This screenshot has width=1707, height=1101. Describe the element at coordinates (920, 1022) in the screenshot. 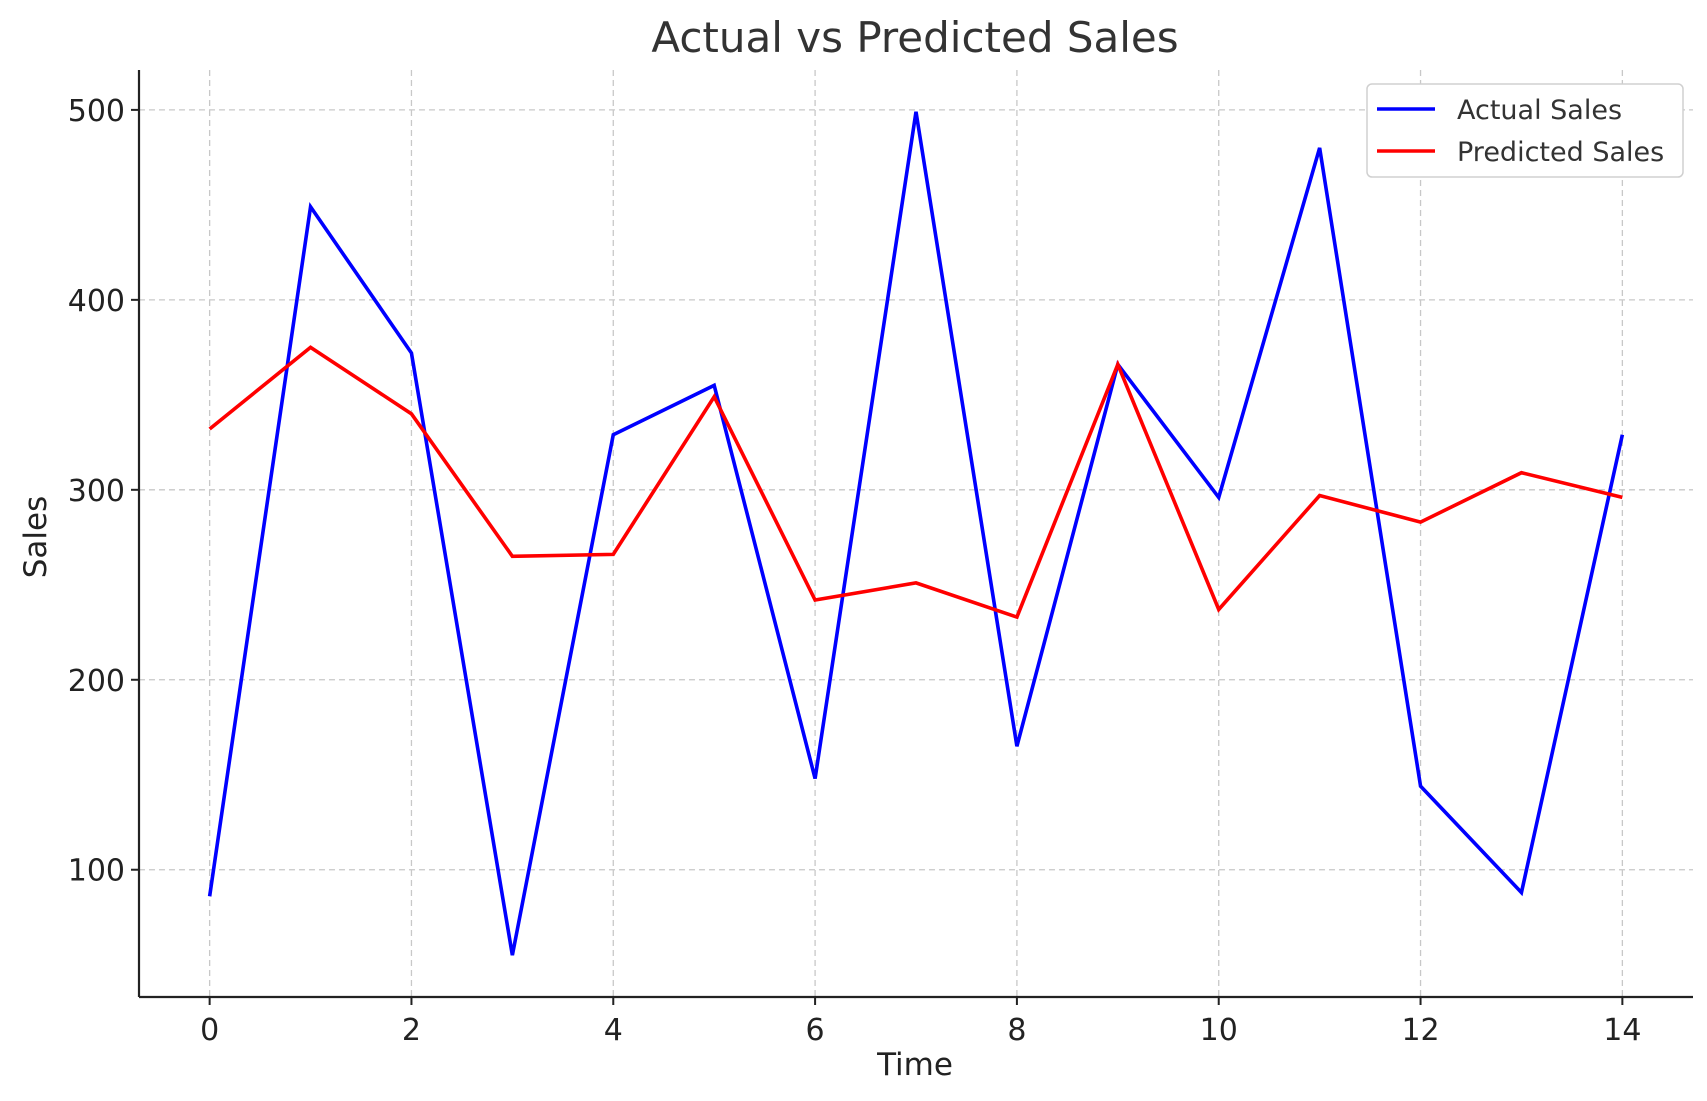

I see `x-ticks: 0 2 4 6 8 10 12 14` at that location.